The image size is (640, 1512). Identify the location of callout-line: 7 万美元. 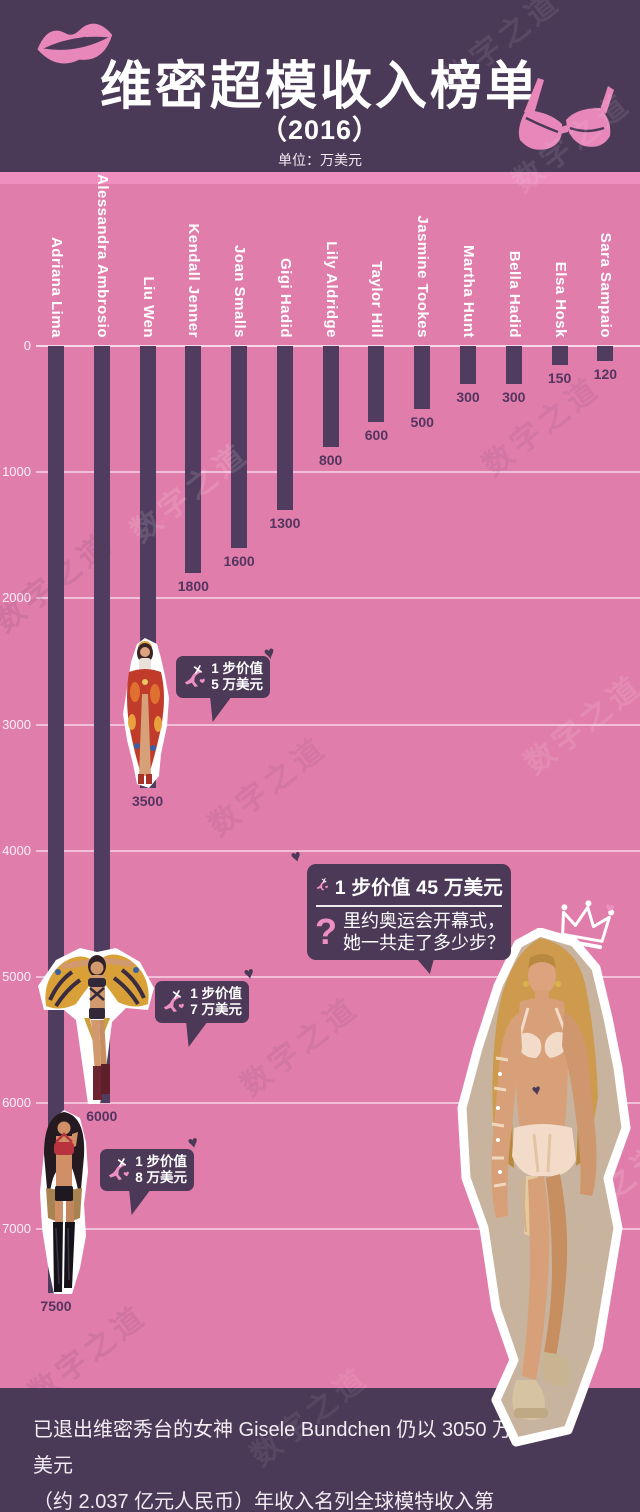
(216, 1009).